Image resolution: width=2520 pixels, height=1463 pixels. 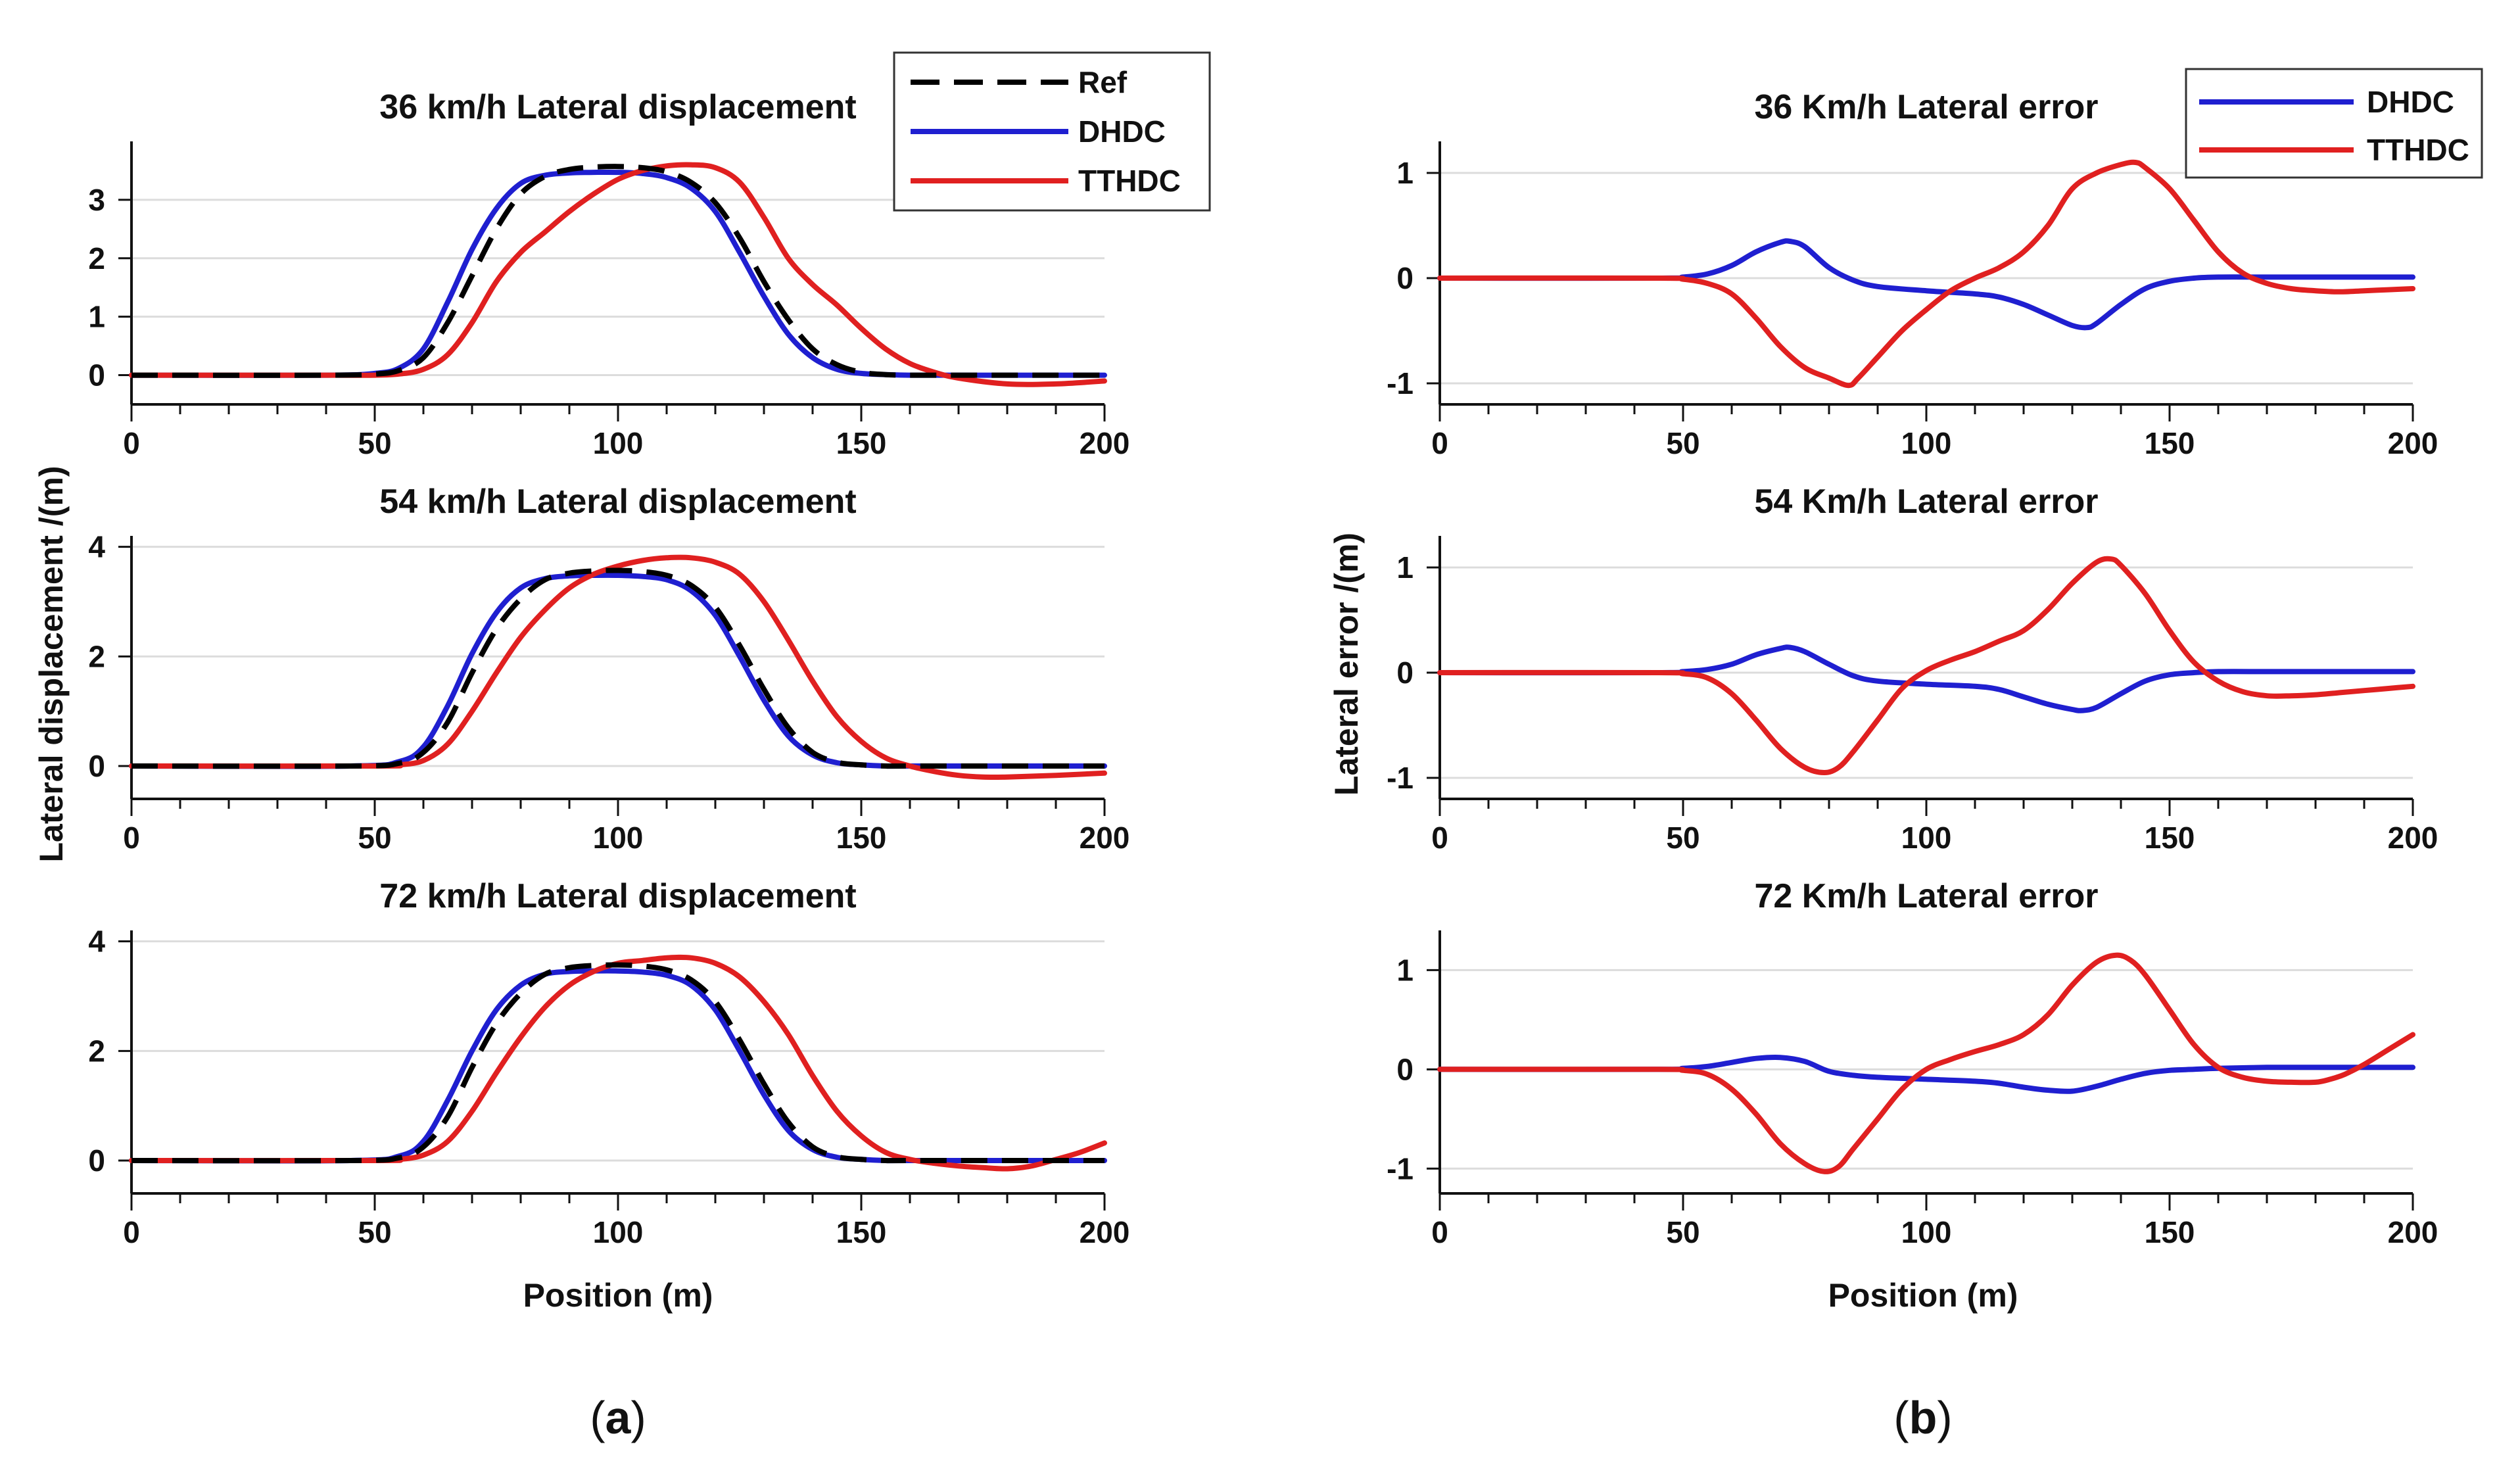 I want to click on y-tick-label-p3-2: 1, so click(x=1405, y=173).